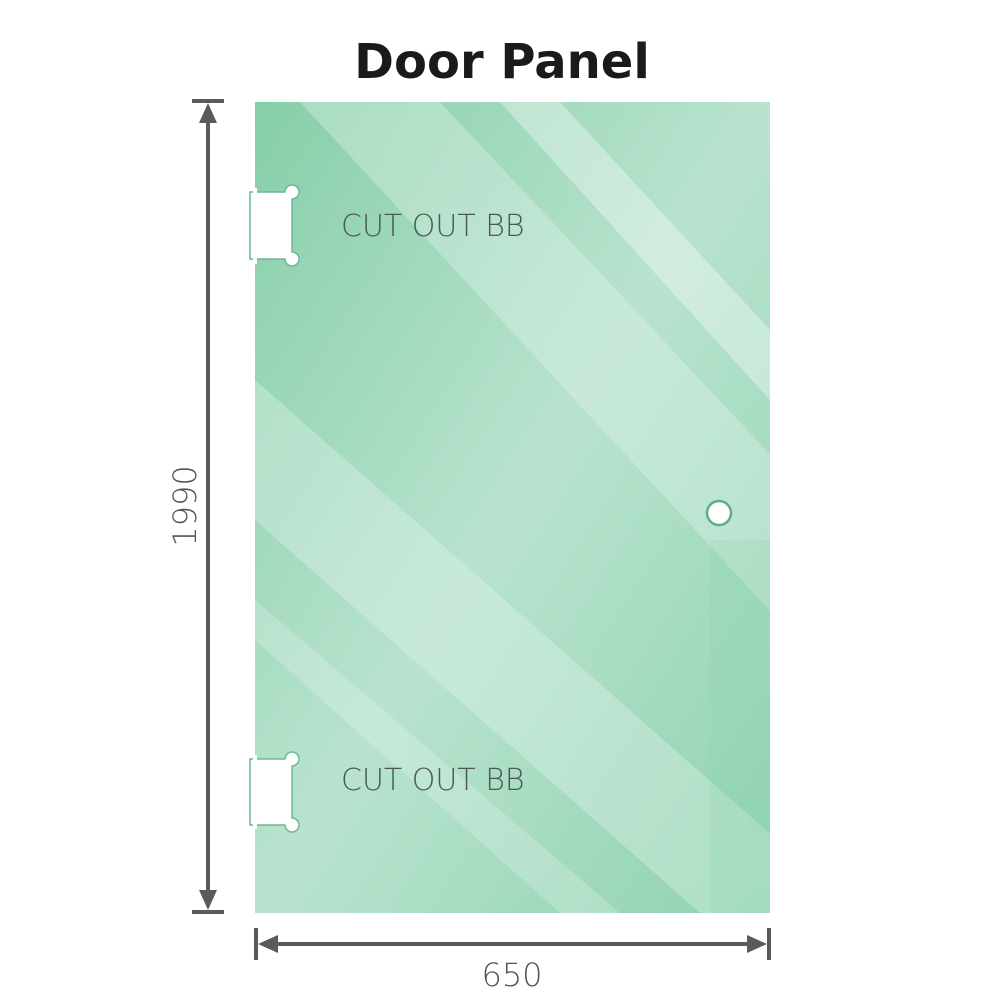 This screenshot has height=1000, width=1000. What do you see at coordinates (757, 944) in the screenshot?
I see `arrow-right-icon` at bounding box center [757, 944].